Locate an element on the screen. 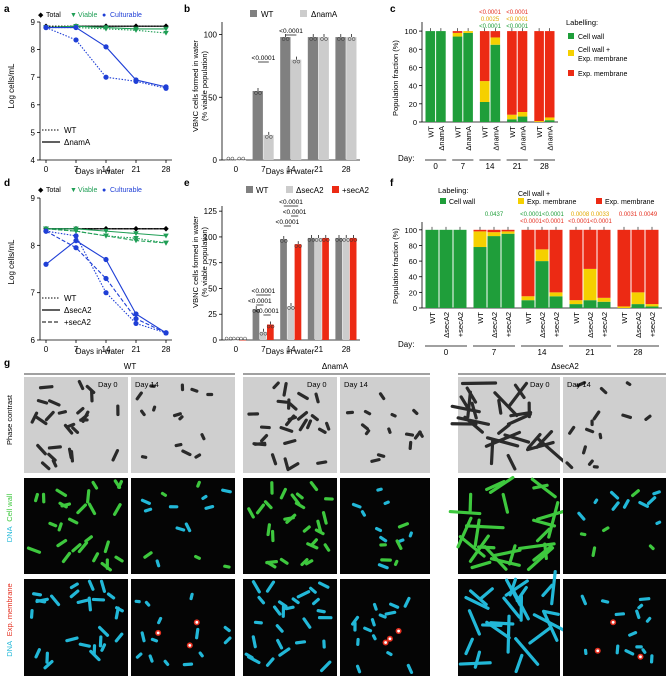 This screenshot has height=679, width=670. c-bar-segment is located at coordinates (430, 76).